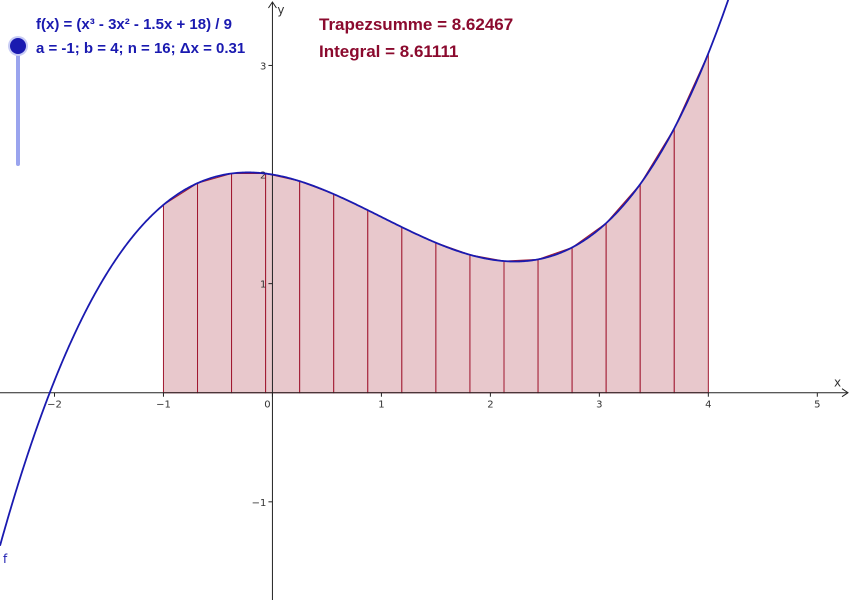  What do you see at coordinates (18, 104) in the screenshot?
I see `parameter-slider-track` at bounding box center [18, 104].